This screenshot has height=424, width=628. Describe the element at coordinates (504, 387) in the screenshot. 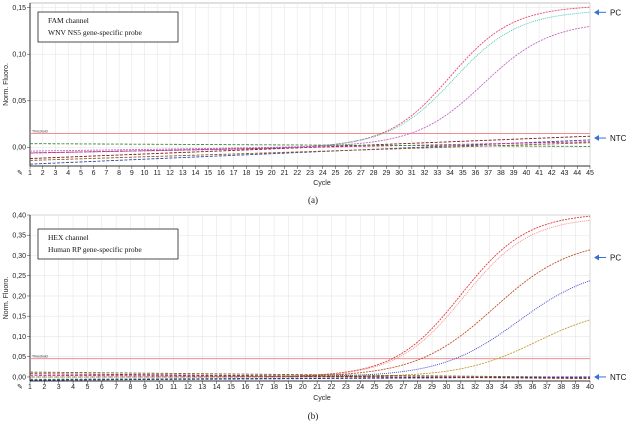

I see `x-tick-label: 34` at that location.